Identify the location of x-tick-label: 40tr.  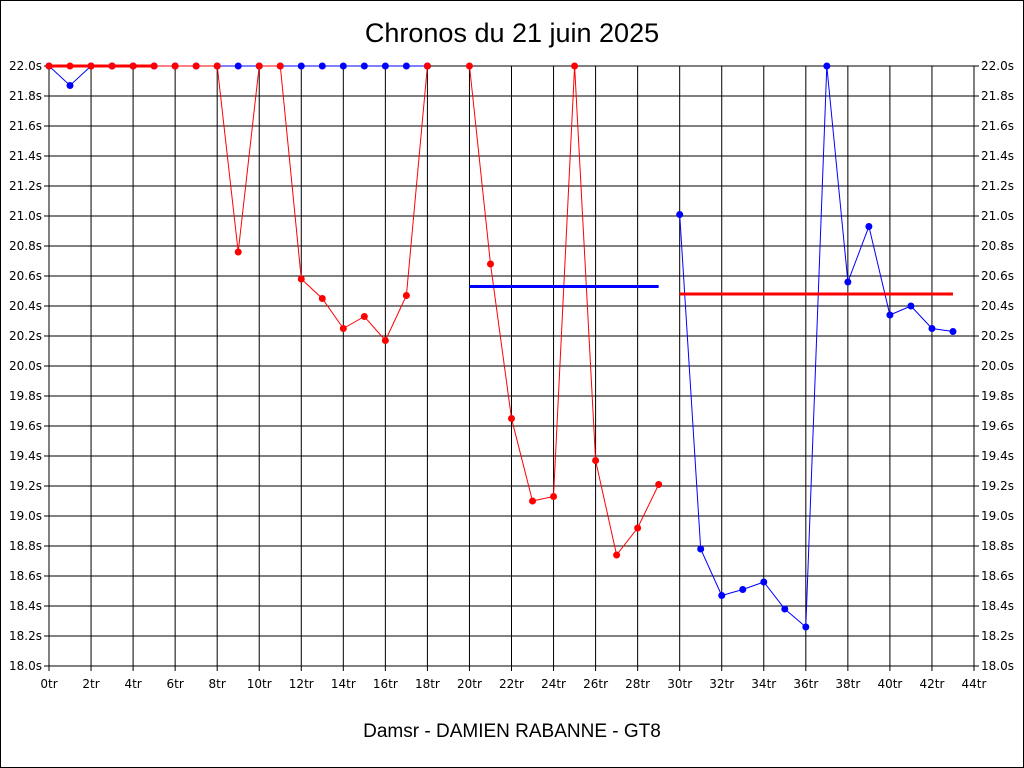
(889, 684).